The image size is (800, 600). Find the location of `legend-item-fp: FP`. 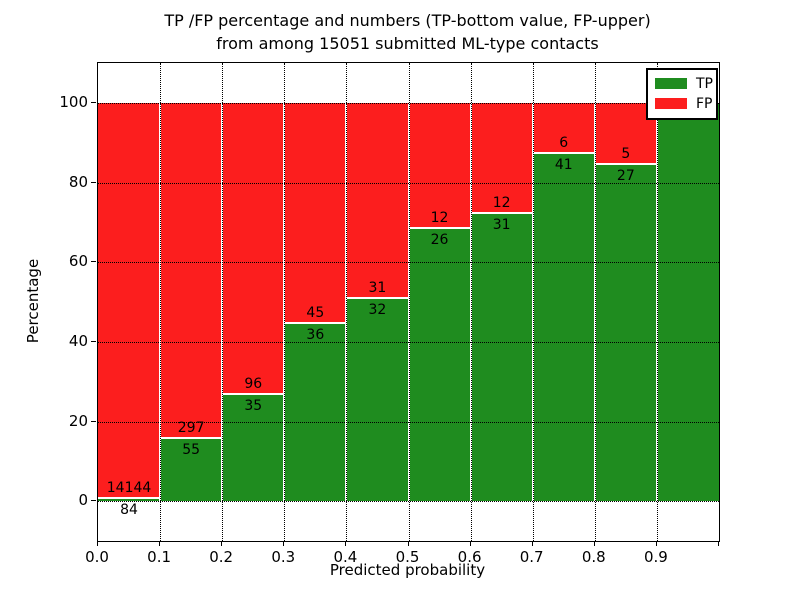

legend-item-fp: FP is located at coordinates (684, 103).